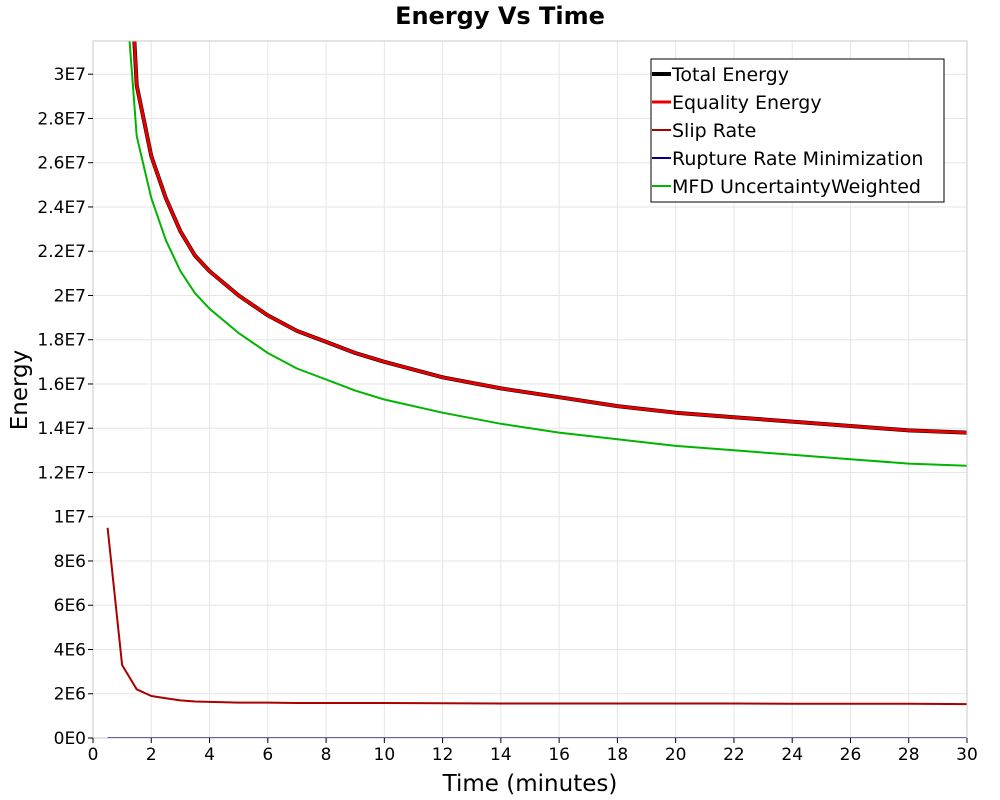 The image size is (1000, 800). Describe the element at coordinates (559, 755) in the screenshot. I see `x-tick-label: 16` at that location.